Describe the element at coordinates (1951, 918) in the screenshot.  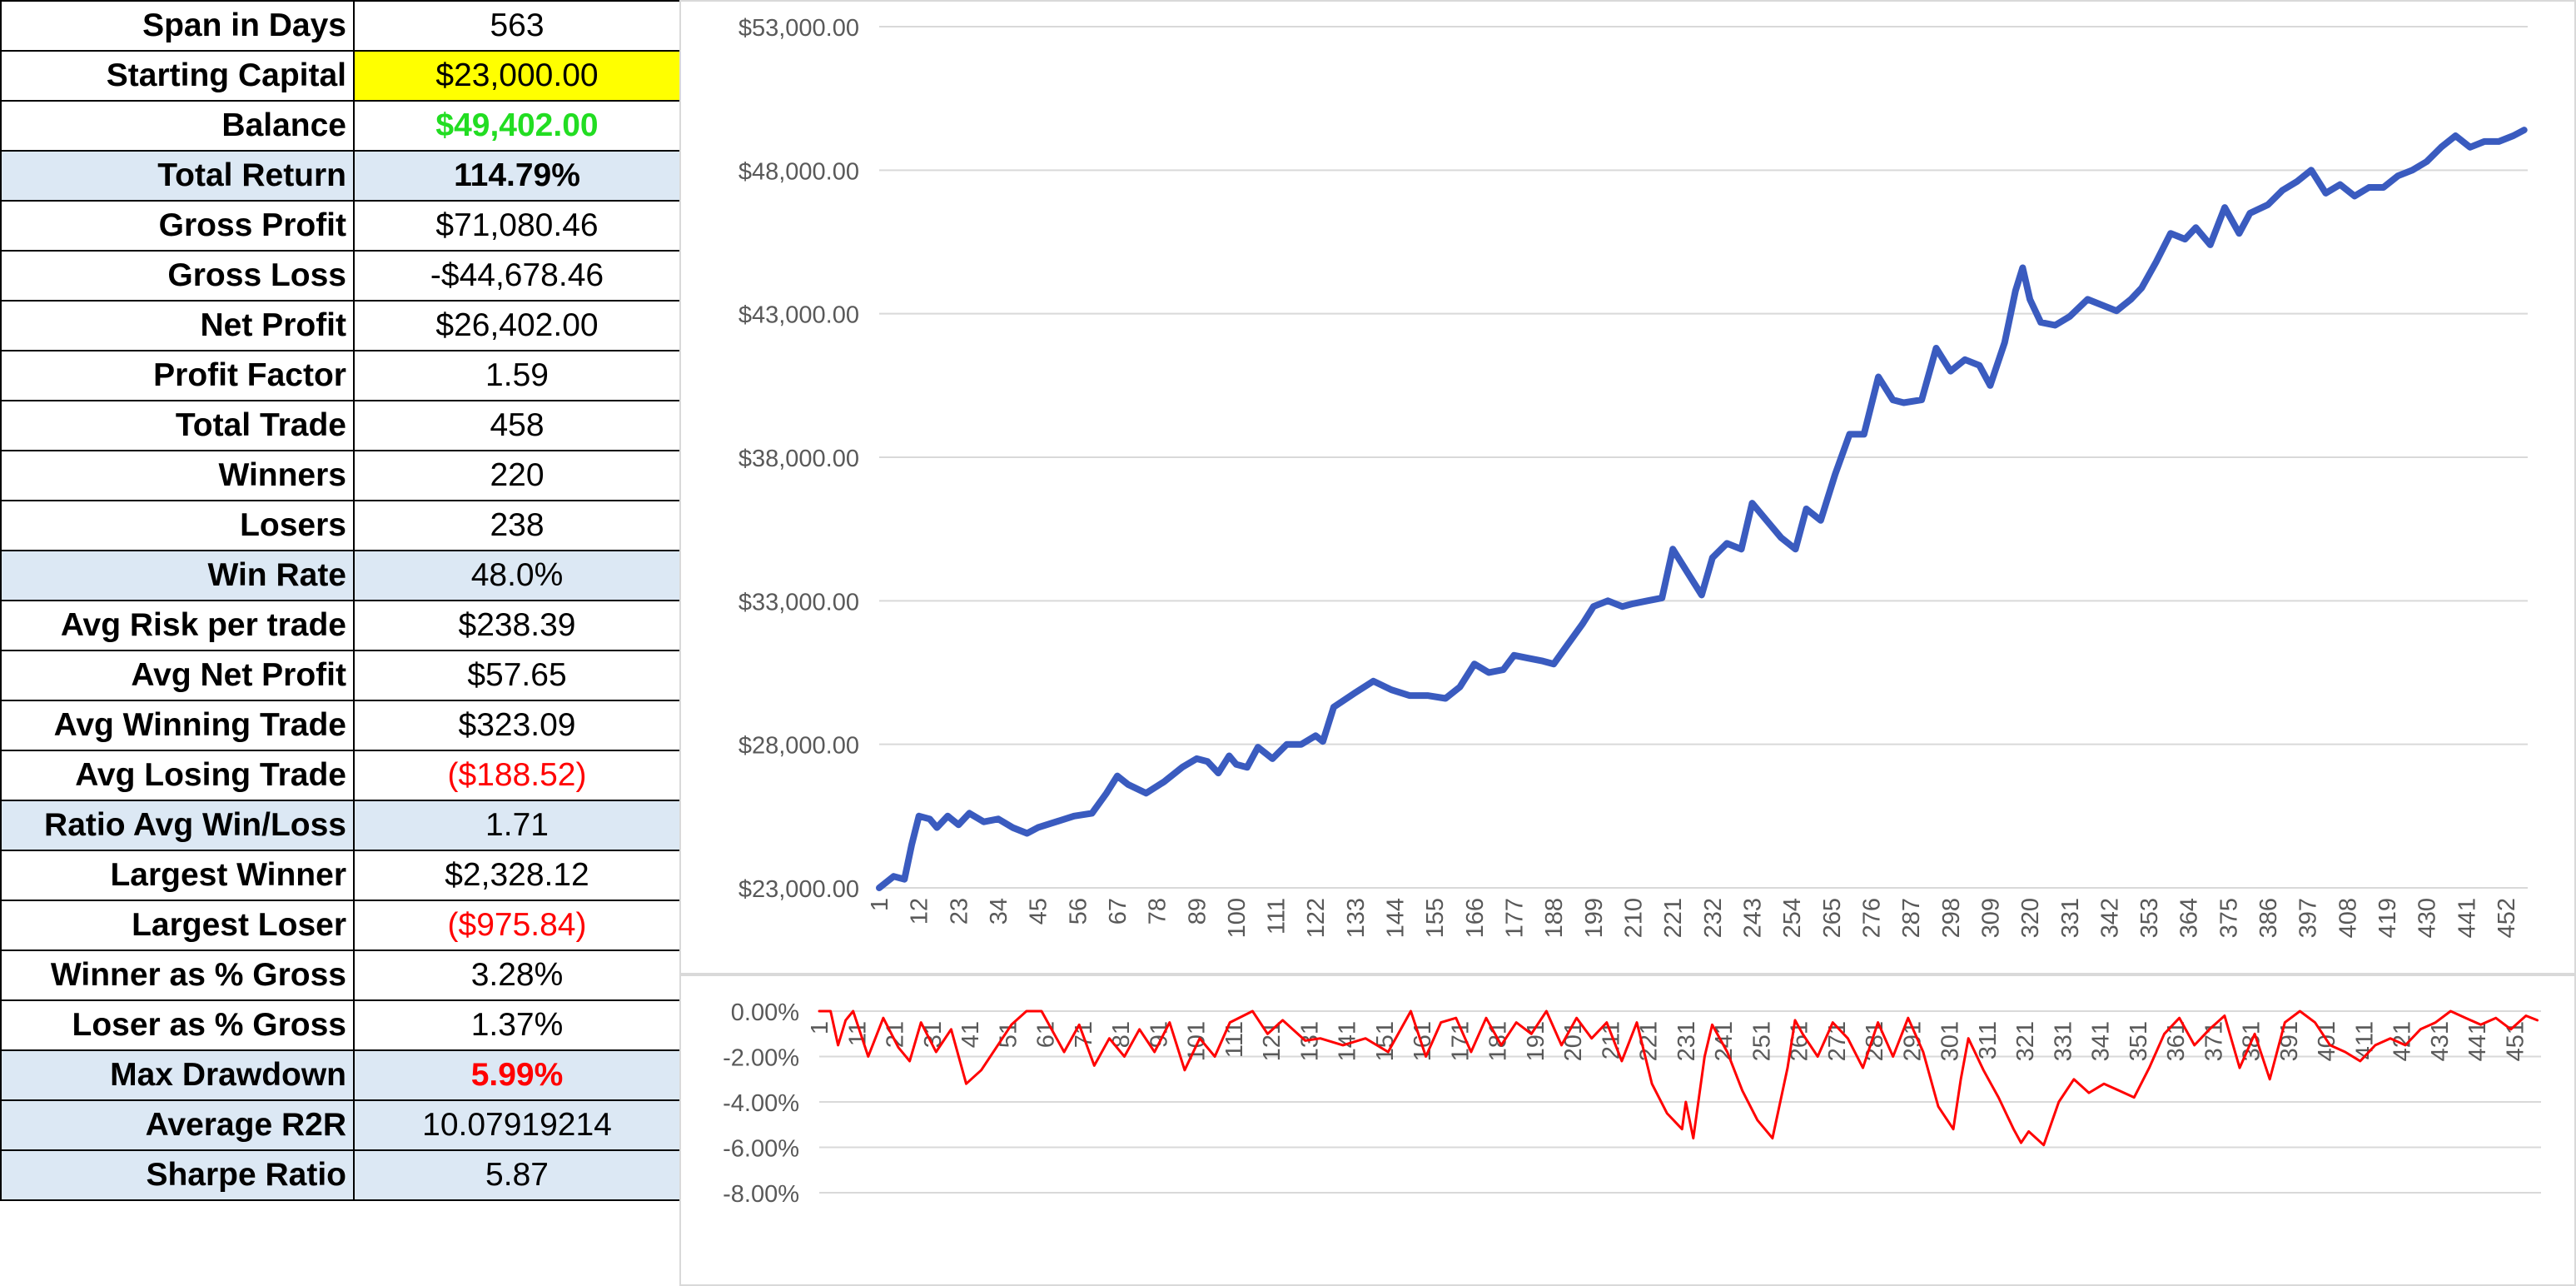
I see `x-tick-label: 298` at that location.